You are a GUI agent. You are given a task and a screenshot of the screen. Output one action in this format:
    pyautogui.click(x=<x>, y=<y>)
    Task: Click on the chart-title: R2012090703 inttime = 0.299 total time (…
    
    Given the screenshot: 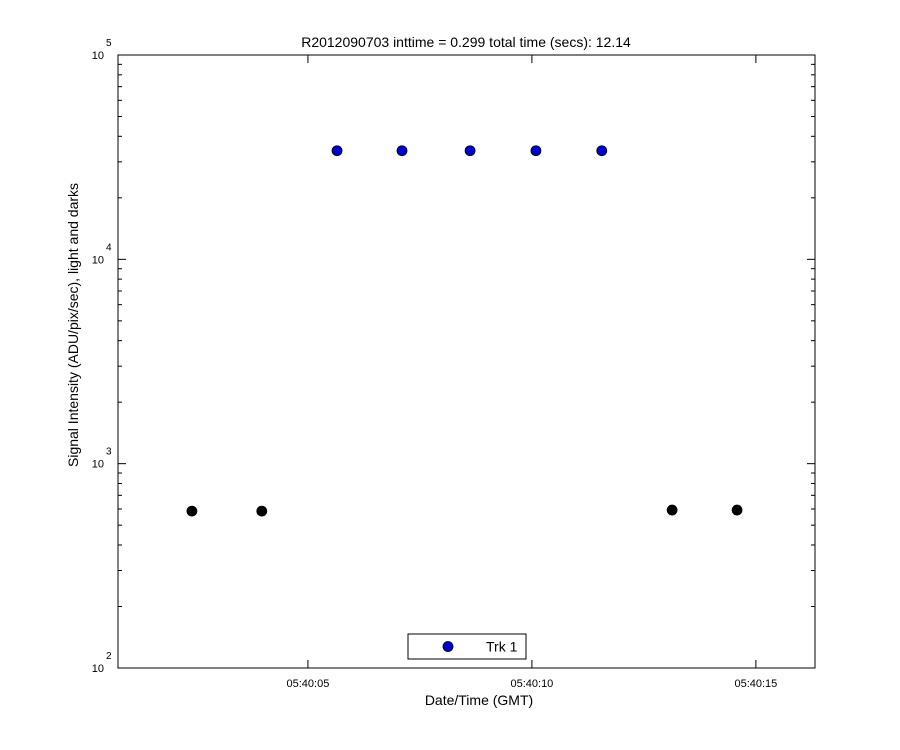 What is the action you would take?
    pyautogui.click(x=466, y=42)
    